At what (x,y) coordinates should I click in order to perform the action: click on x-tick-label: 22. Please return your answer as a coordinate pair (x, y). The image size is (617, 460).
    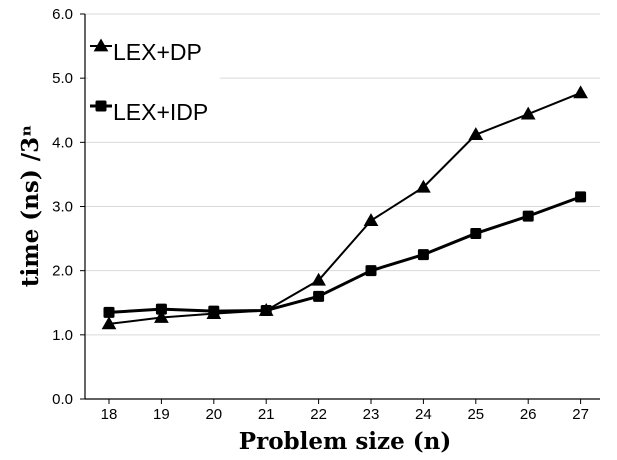
    Looking at the image, I should click on (318, 414).